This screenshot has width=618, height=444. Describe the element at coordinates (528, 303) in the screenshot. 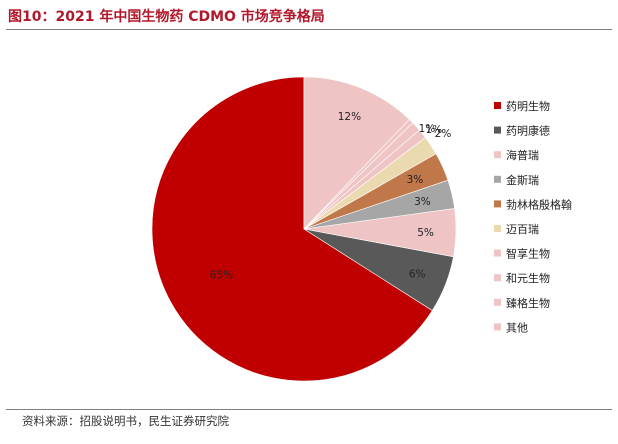

I see `legend-label-9: 臻格生物` at that location.